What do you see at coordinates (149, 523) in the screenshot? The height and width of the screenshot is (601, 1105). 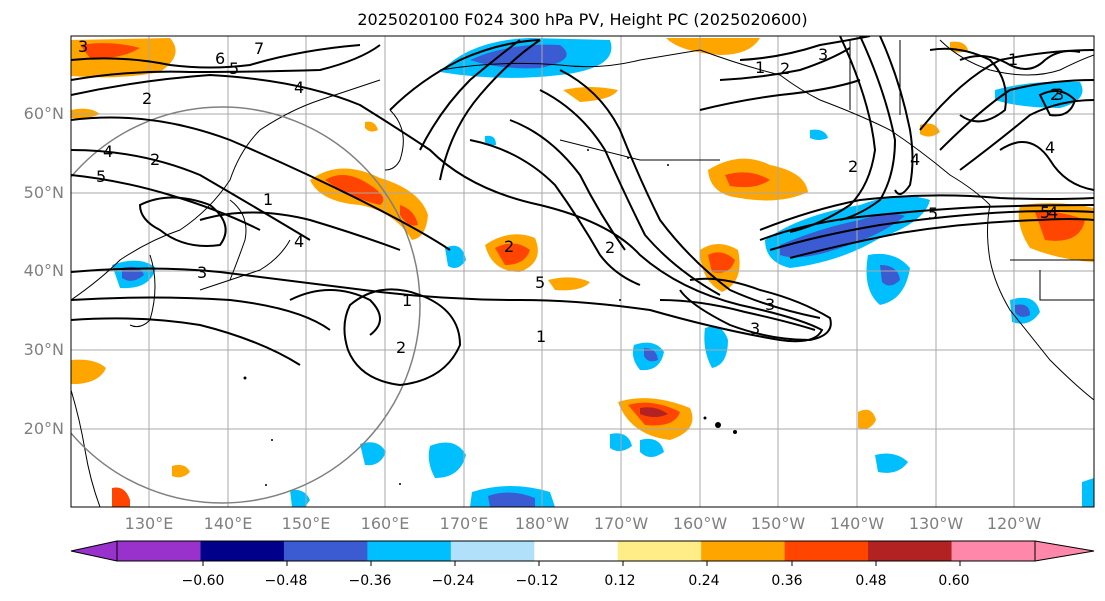 I see `lon-label: 130°E` at bounding box center [149, 523].